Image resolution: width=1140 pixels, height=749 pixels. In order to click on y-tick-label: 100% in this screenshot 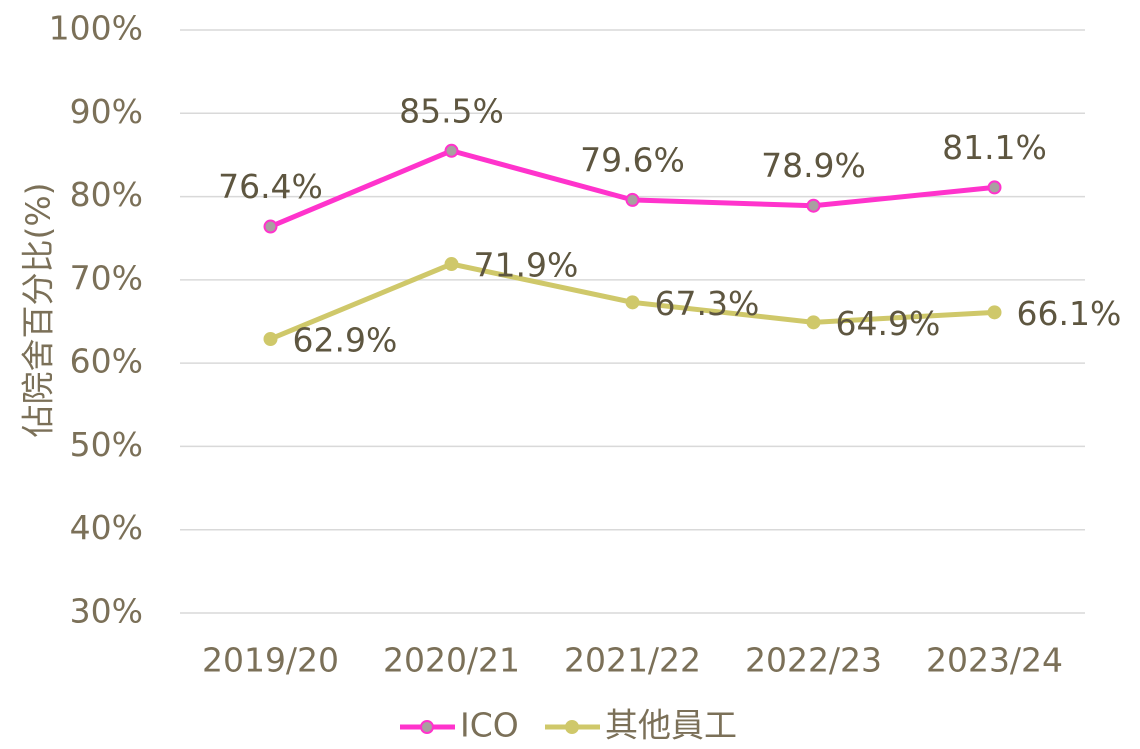, I will do `click(96, 28)`.